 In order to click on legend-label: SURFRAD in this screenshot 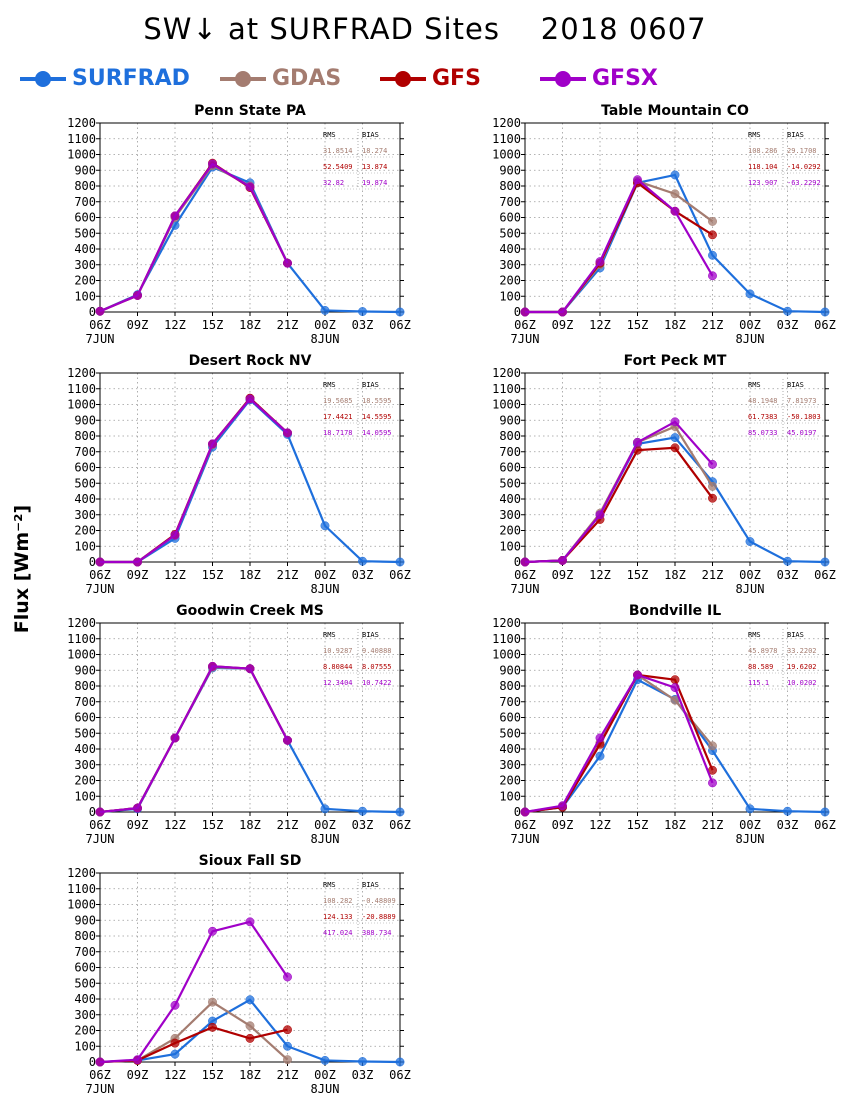, I will do `click(131, 78)`.